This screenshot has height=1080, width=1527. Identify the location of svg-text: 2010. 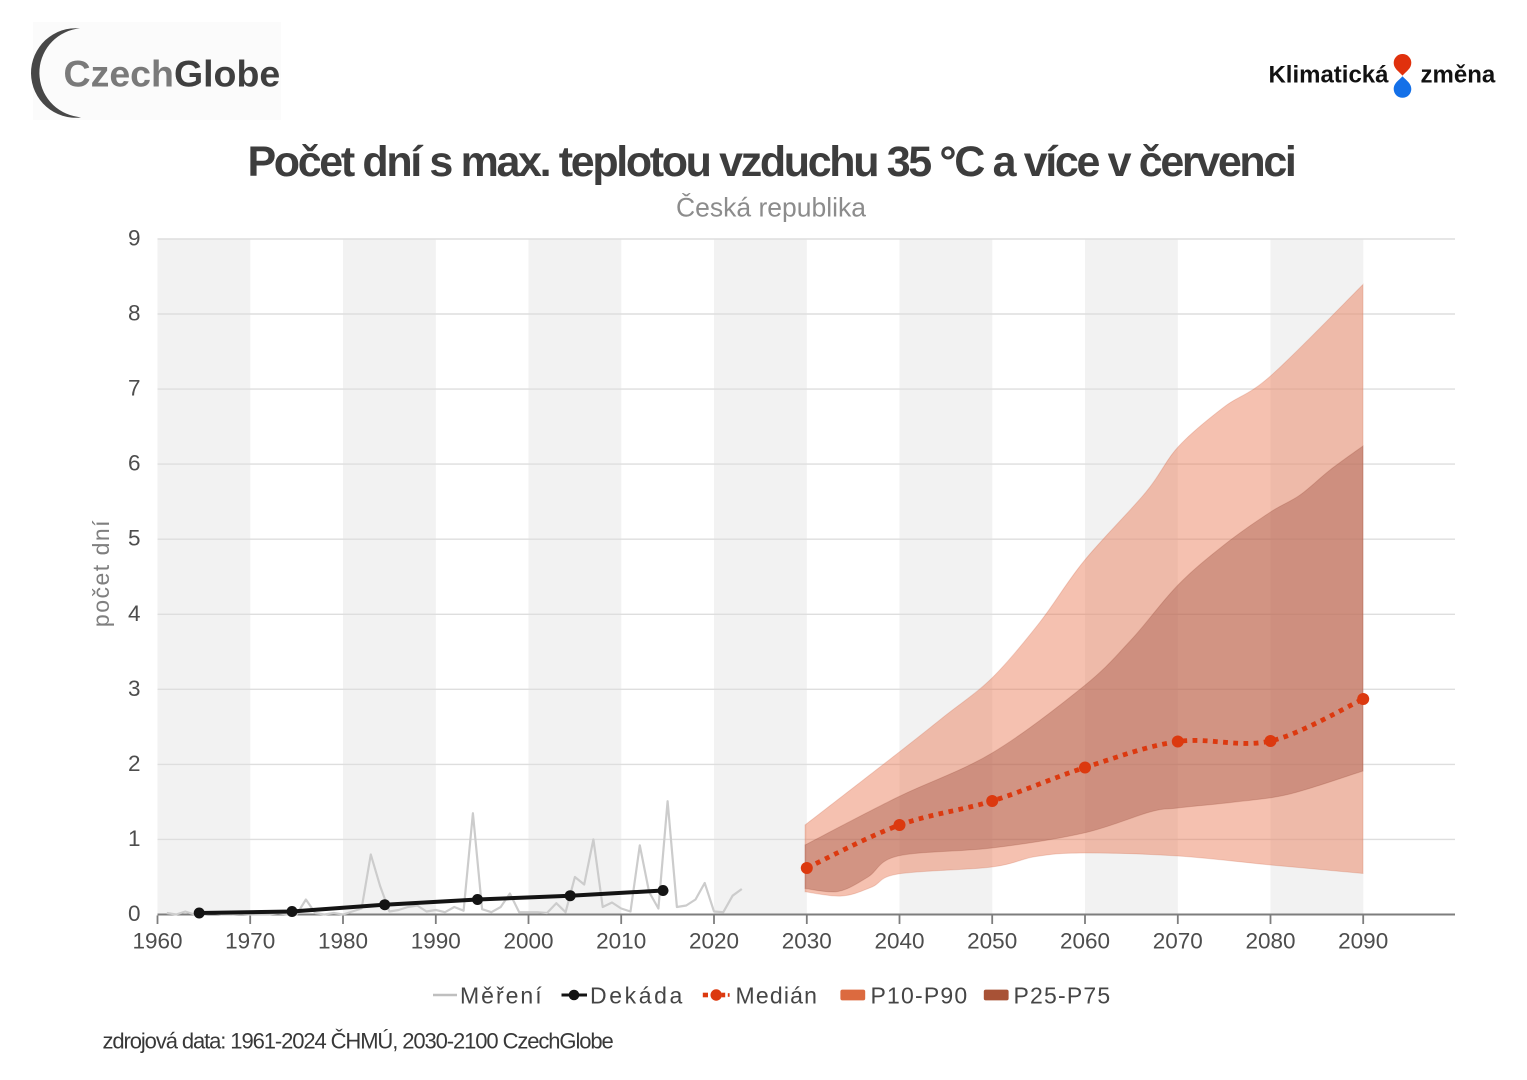
(621, 941).